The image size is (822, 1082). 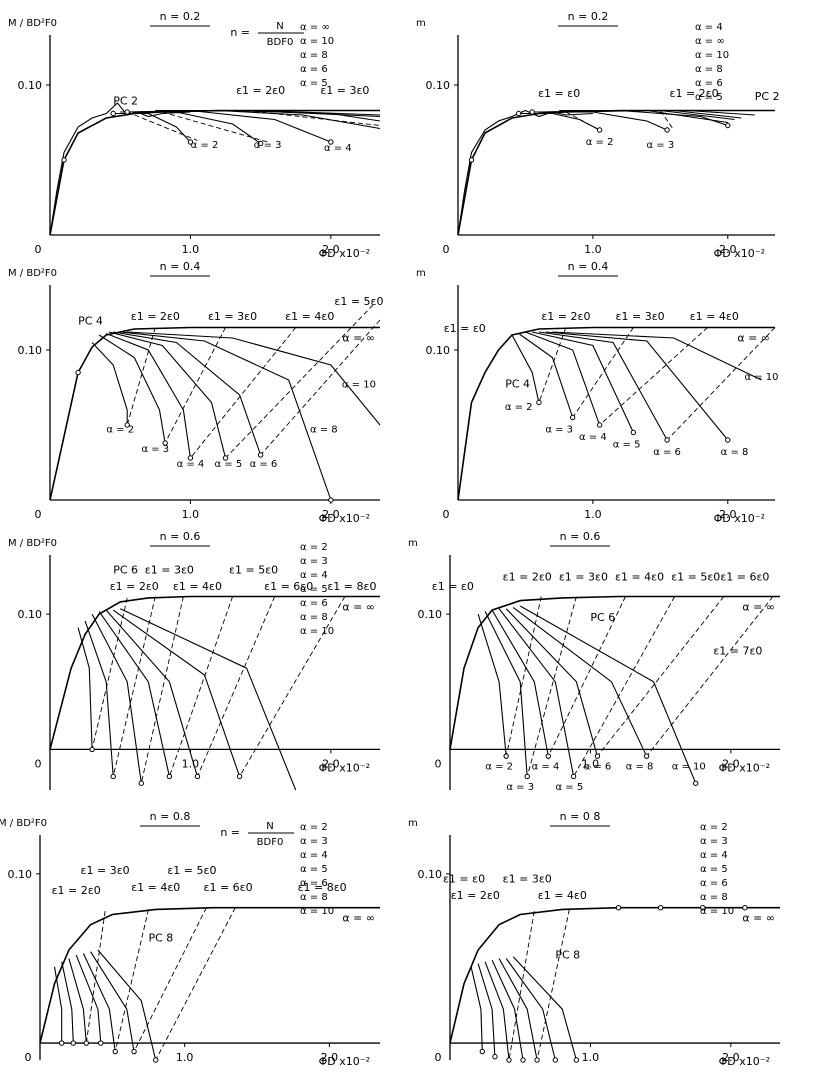 What do you see at coordinates (588, 16) in the screenshot?
I see `n-label: n = 0.2` at bounding box center [588, 16].